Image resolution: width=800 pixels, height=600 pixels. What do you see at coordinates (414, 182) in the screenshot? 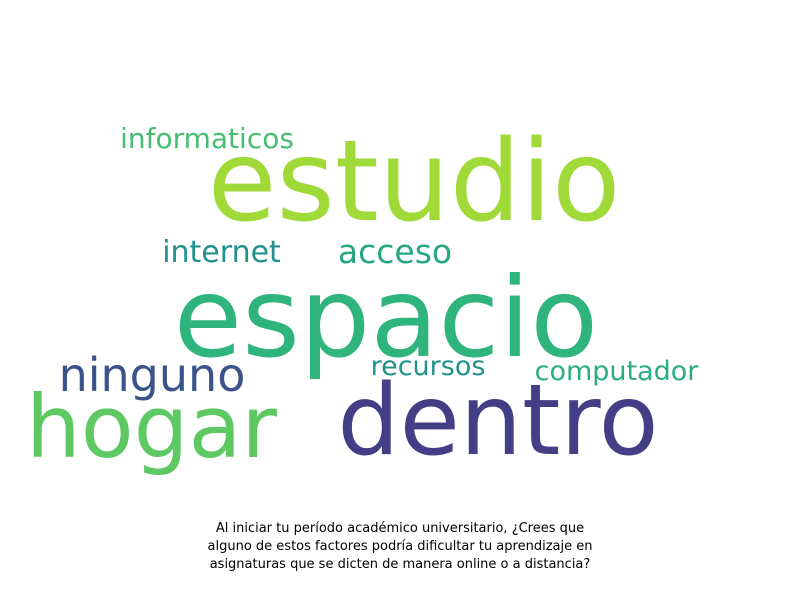
I see `word-estudio: estudio` at bounding box center [414, 182].